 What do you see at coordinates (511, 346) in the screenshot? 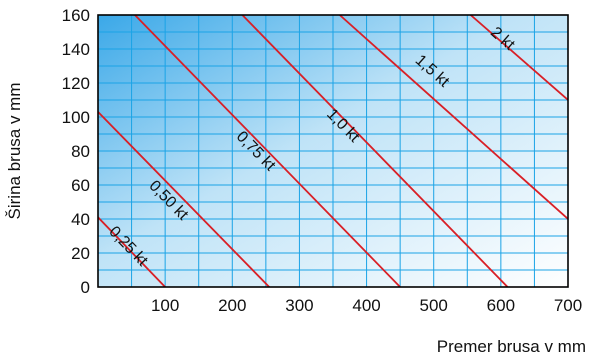
I see `x-axis-label: Premer brusa v mm` at bounding box center [511, 346].